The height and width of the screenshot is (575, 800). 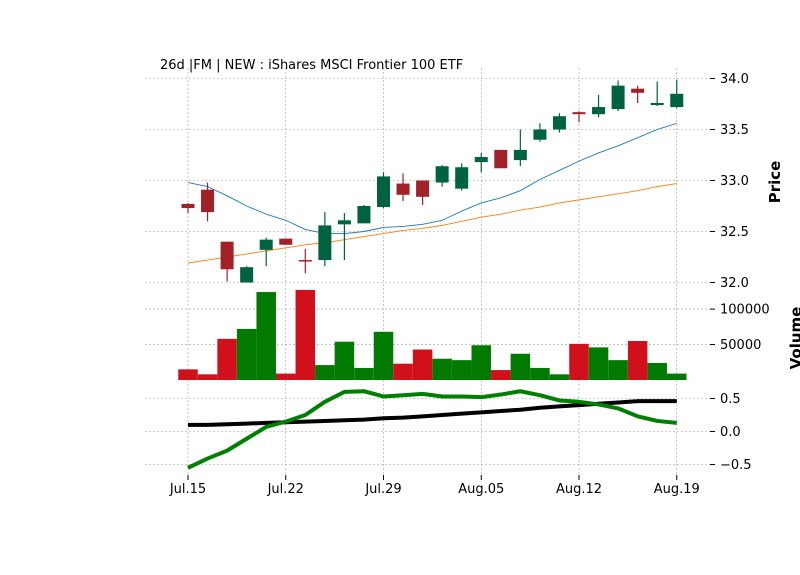 What do you see at coordinates (730, 432) in the screenshot?
I see `oscillator-tick-label: 0.0` at bounding box center [730, 432].